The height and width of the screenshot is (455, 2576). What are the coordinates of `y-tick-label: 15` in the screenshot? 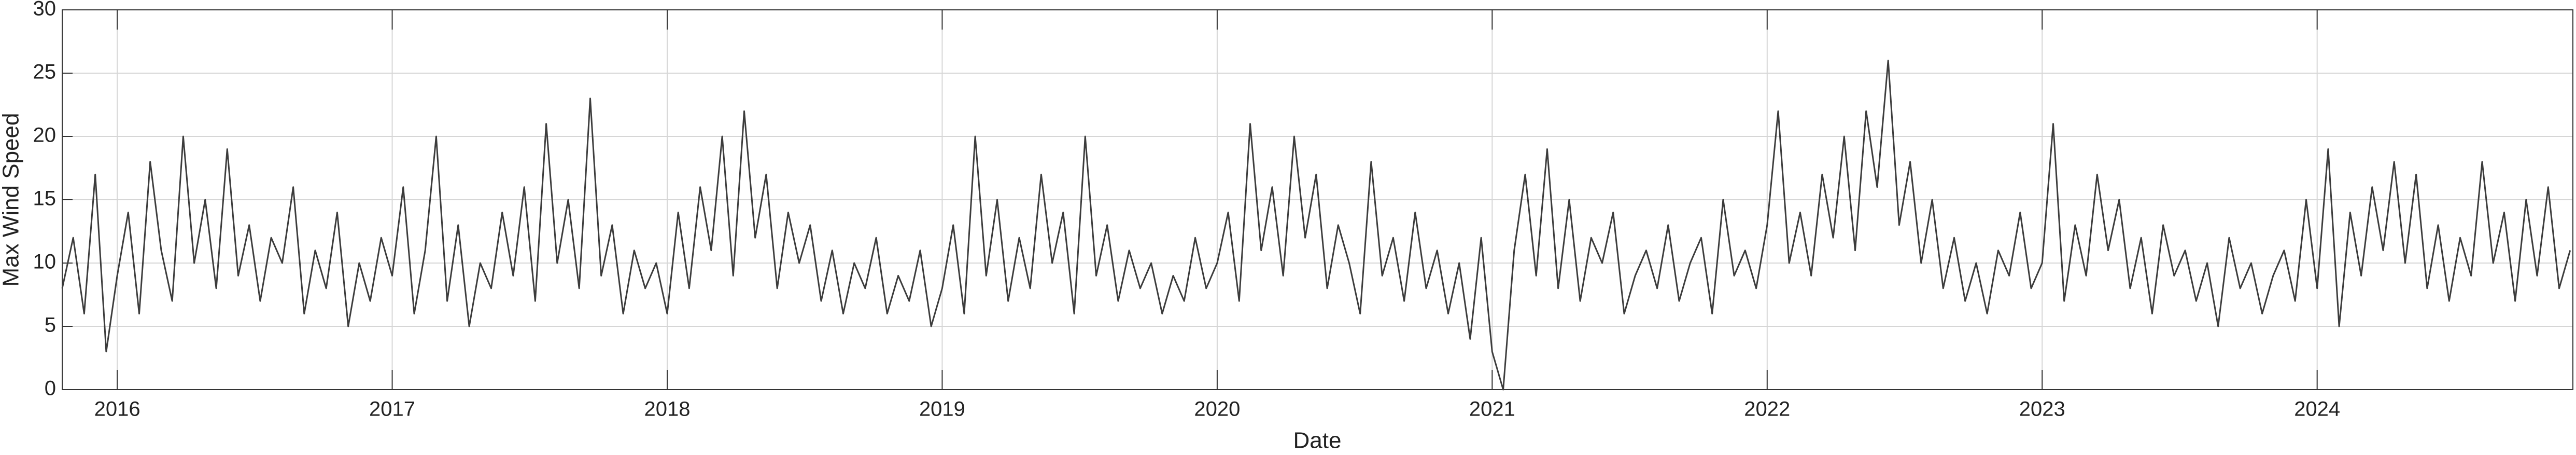 It's located at (45, 199).